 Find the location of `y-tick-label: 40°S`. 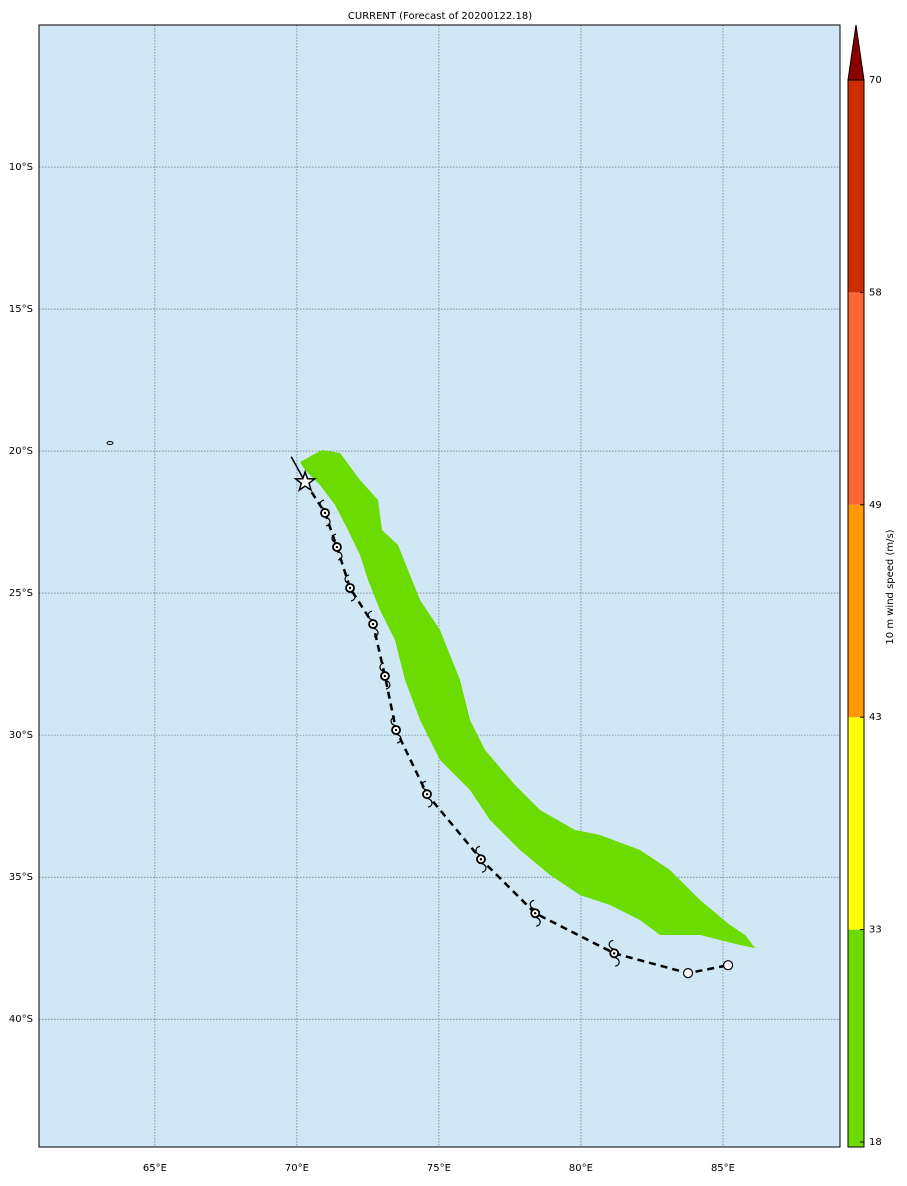

y-tick-label: 40°S is located at coordinates (21, 1019).